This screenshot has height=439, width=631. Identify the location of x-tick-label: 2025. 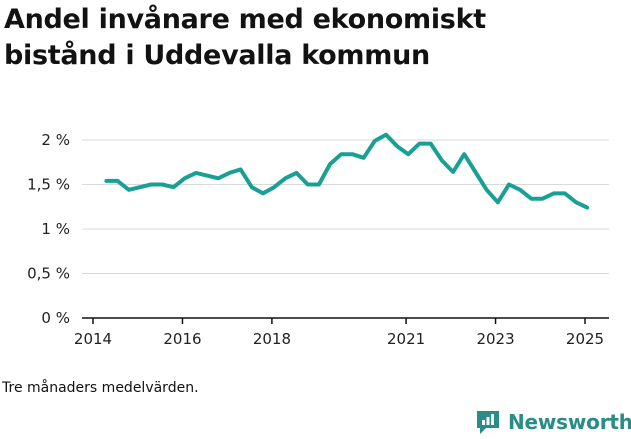
(585, 339).